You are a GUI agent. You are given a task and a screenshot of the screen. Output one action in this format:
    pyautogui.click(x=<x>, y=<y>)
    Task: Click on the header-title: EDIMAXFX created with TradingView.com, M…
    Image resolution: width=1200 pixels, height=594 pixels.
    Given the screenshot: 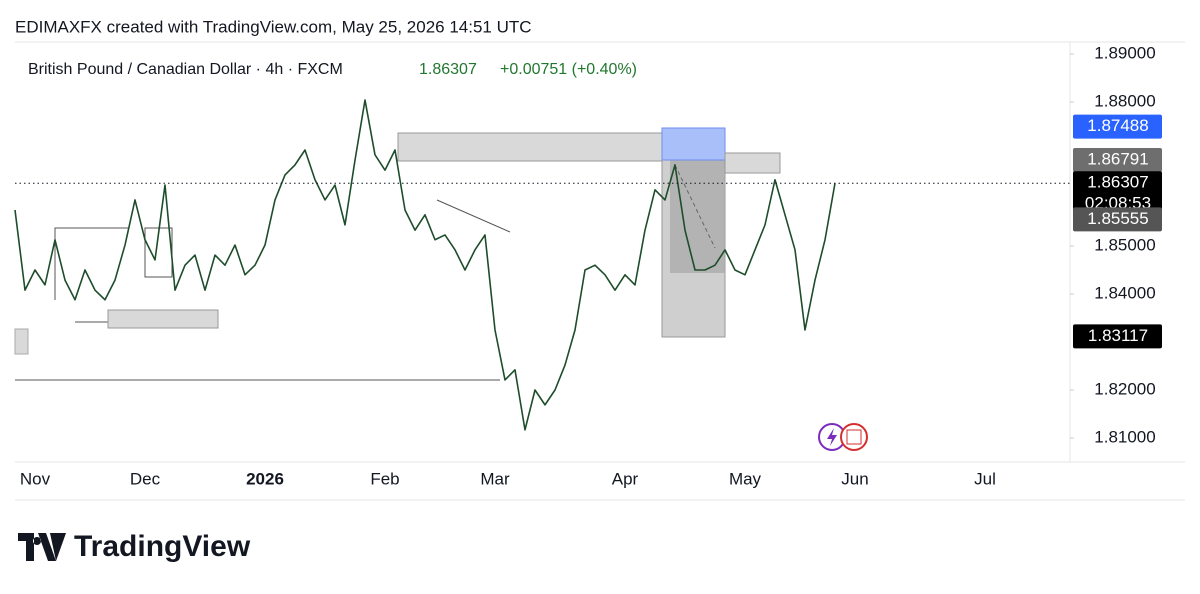 What is the action you would take?
    pyautogui.click(x=273, y=26)
    